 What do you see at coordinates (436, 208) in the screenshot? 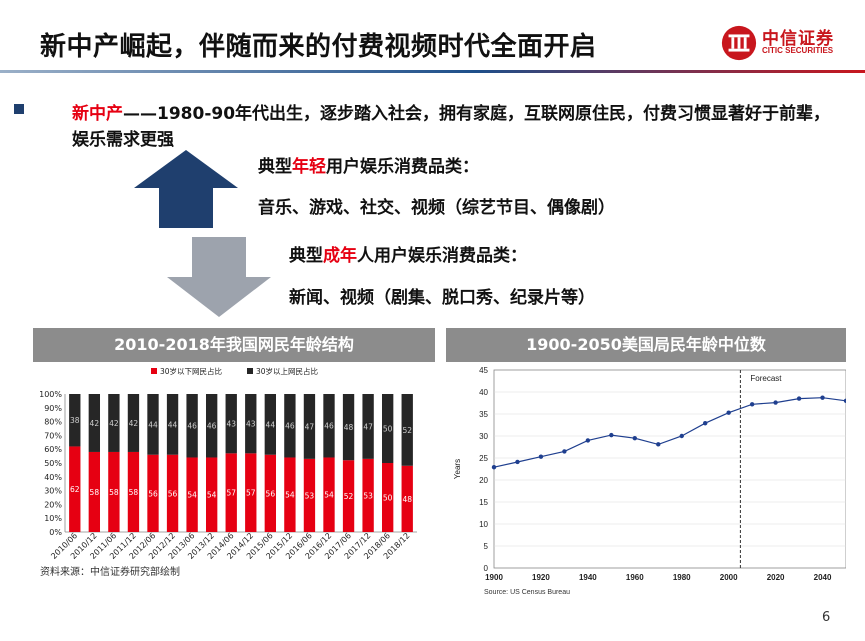
I see `young-items: 音乐、游戏、社交、视频（综艺节目、偶像剧）` at bounding box center [436, 208].